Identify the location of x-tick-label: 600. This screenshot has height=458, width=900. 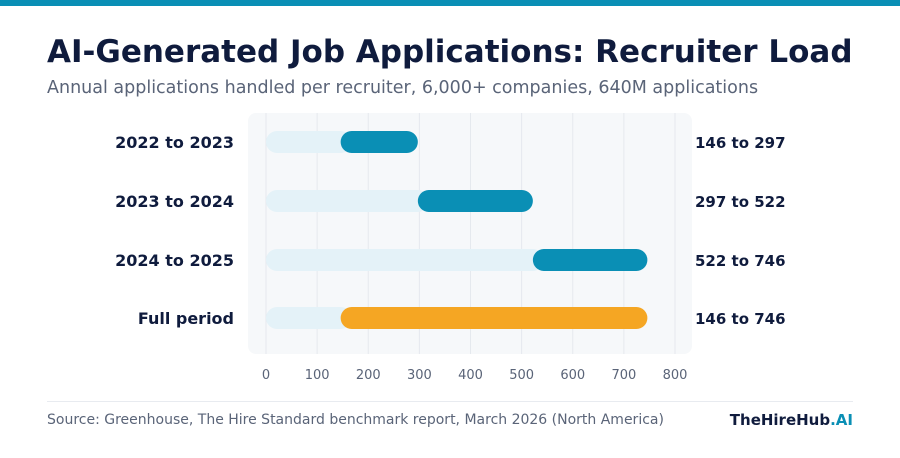
(572, 375).